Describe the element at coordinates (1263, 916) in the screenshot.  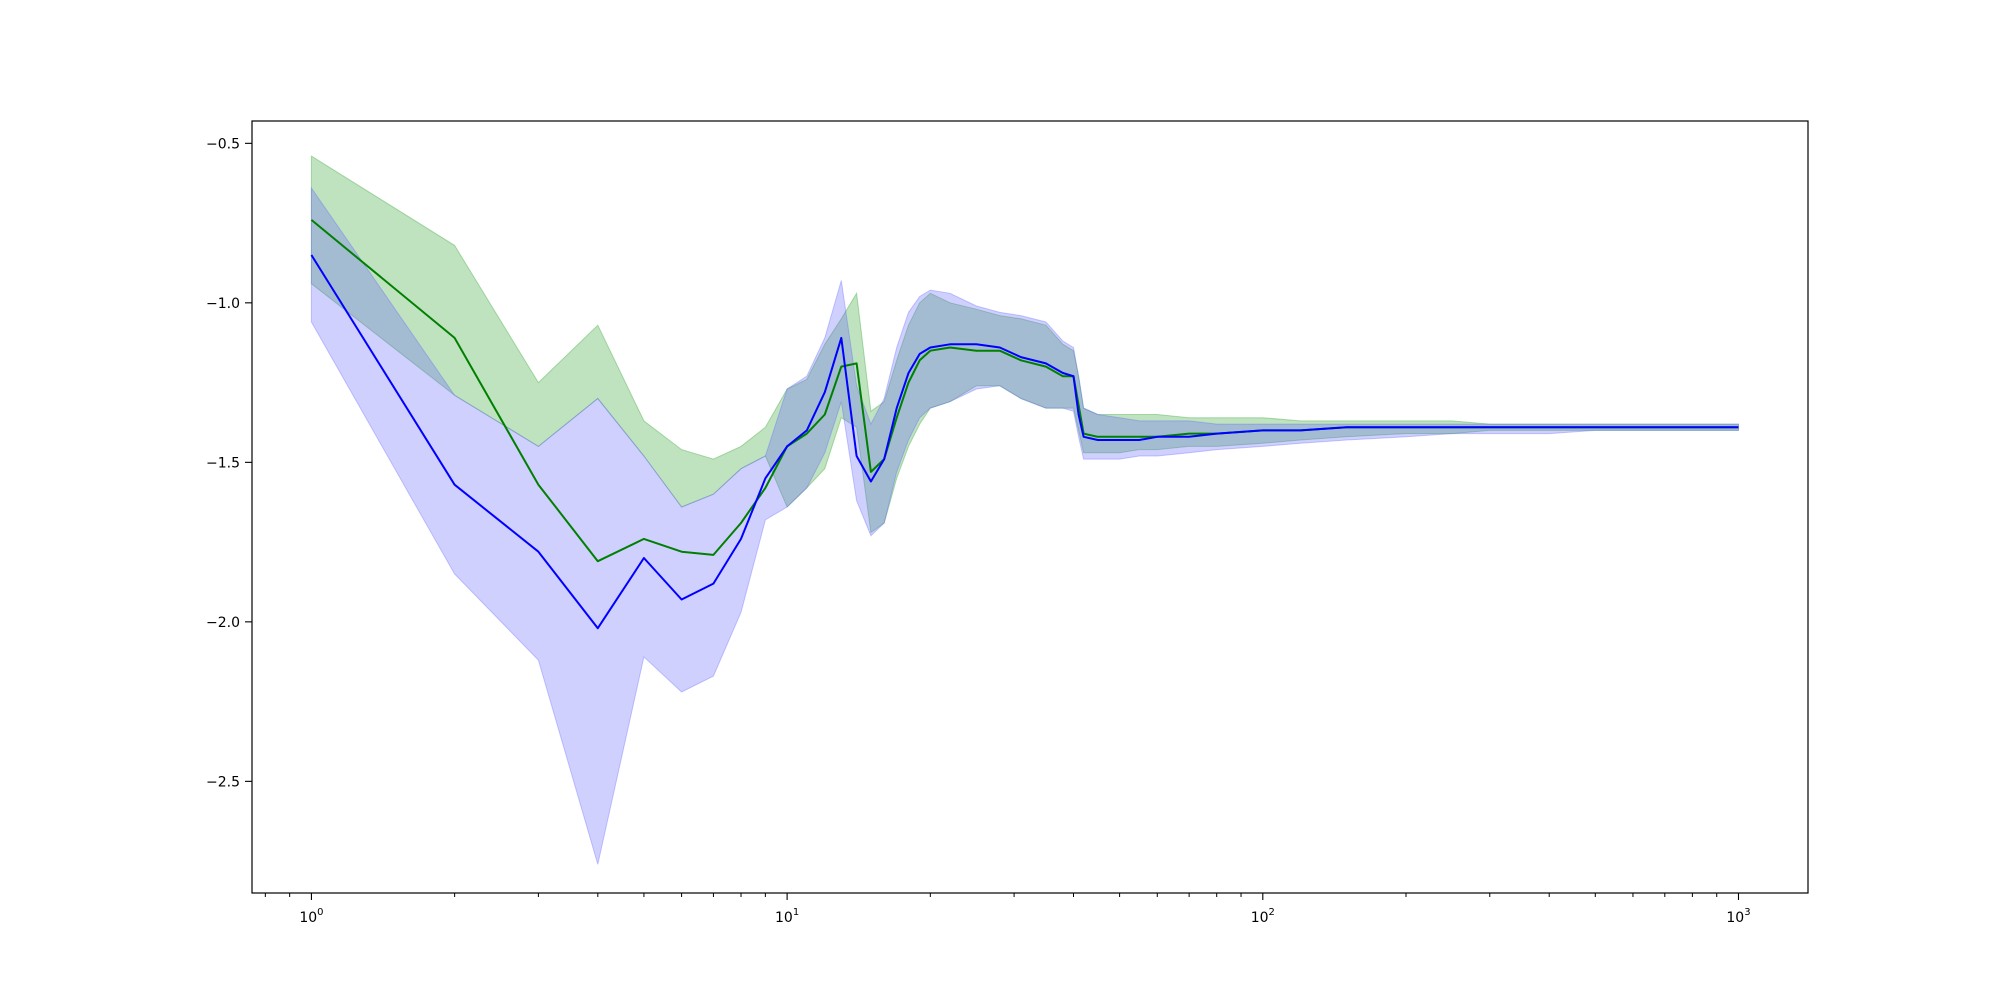
I see `x-tick-label: 10²` at that location.